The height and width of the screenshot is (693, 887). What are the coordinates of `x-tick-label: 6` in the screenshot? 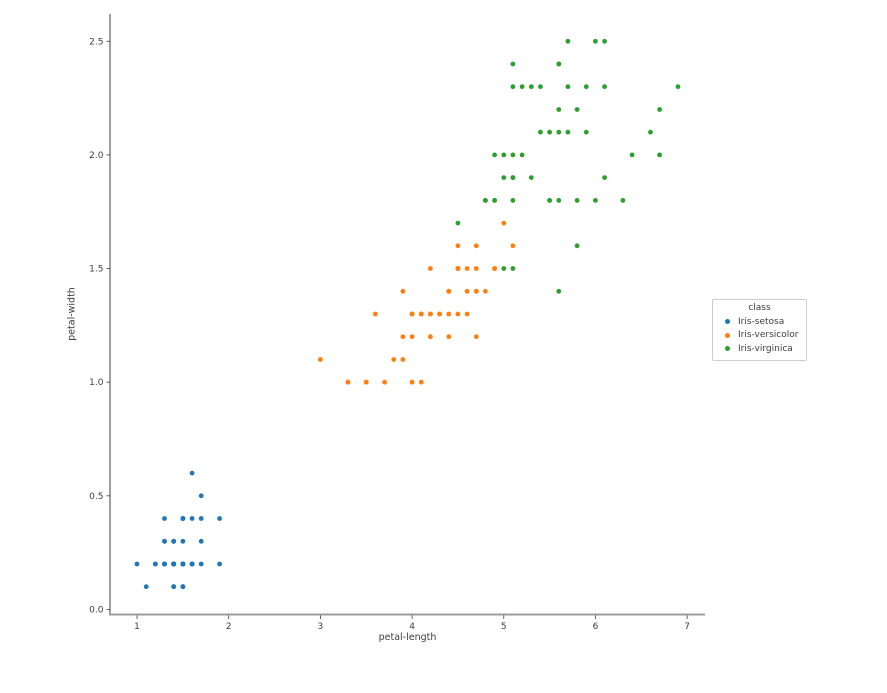 It's located at (596, 627).